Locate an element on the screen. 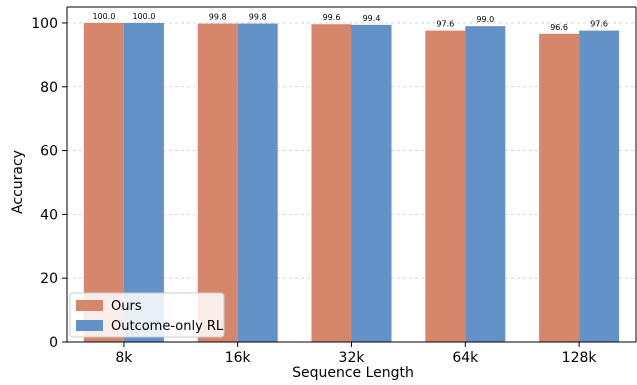  legend: Ours Outcome-only RL is located at coordinates (147, 315).